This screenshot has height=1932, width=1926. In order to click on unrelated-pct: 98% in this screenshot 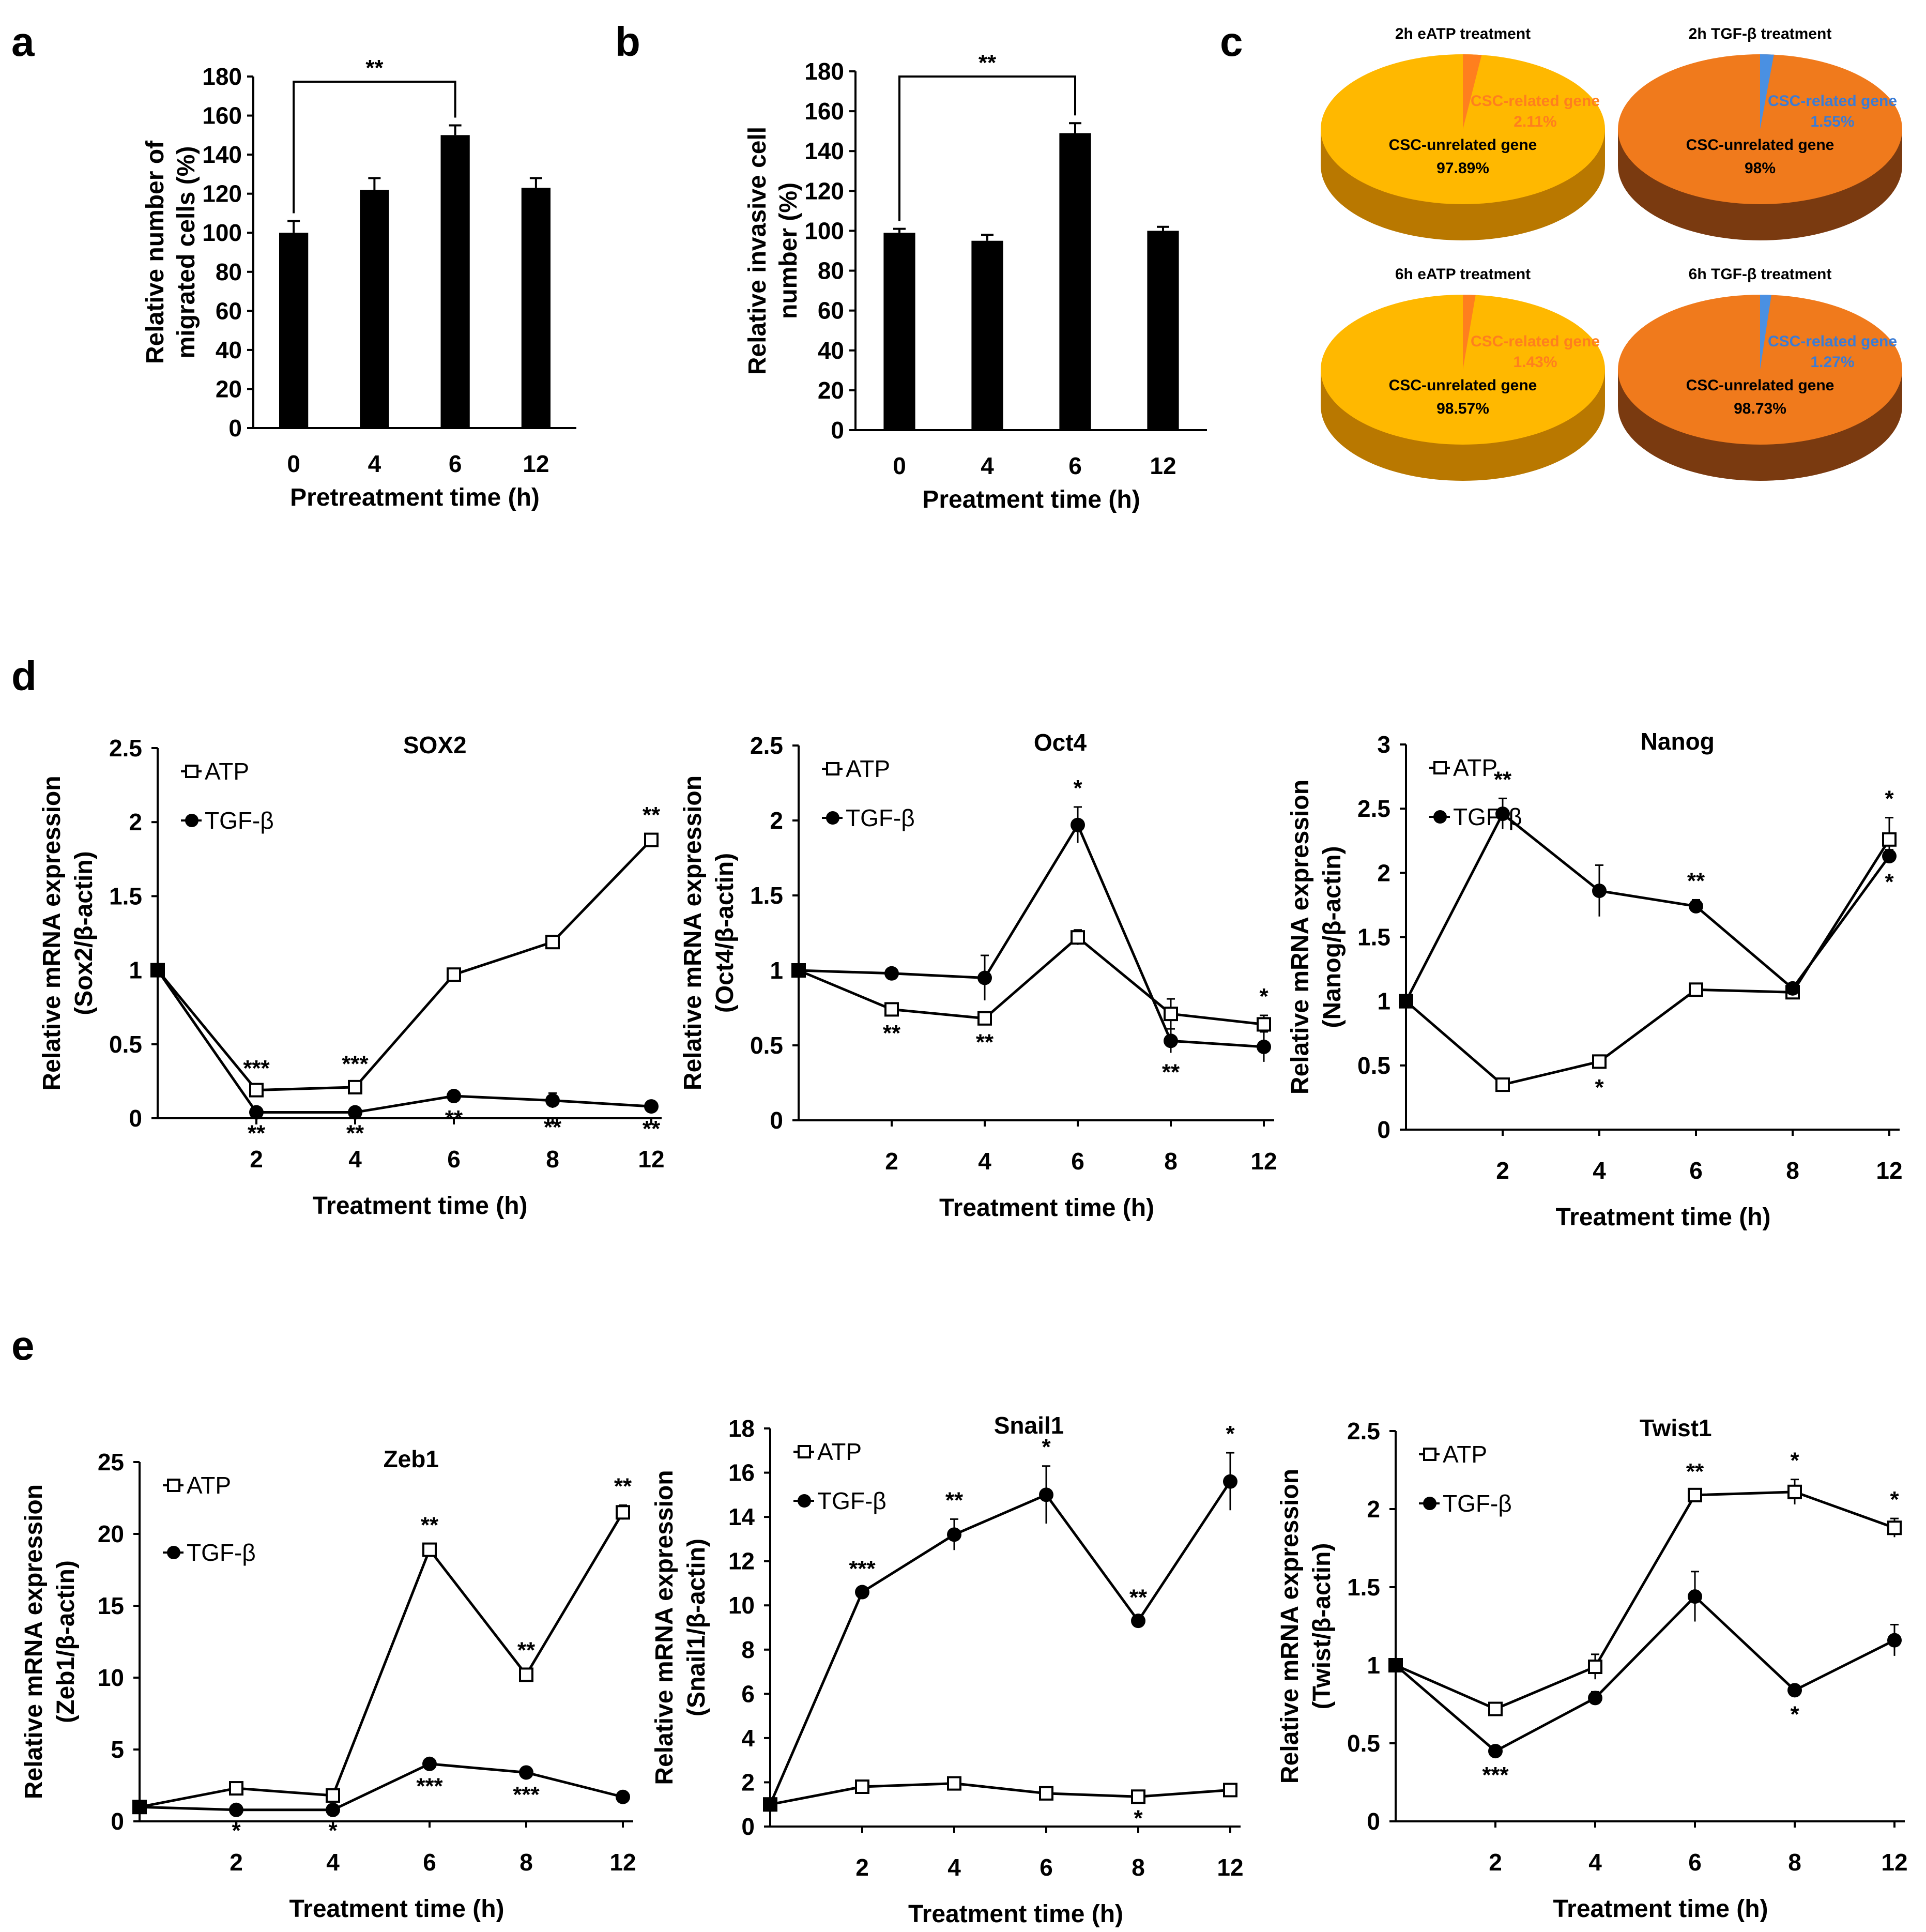, I will do `click(1760, 168)`.